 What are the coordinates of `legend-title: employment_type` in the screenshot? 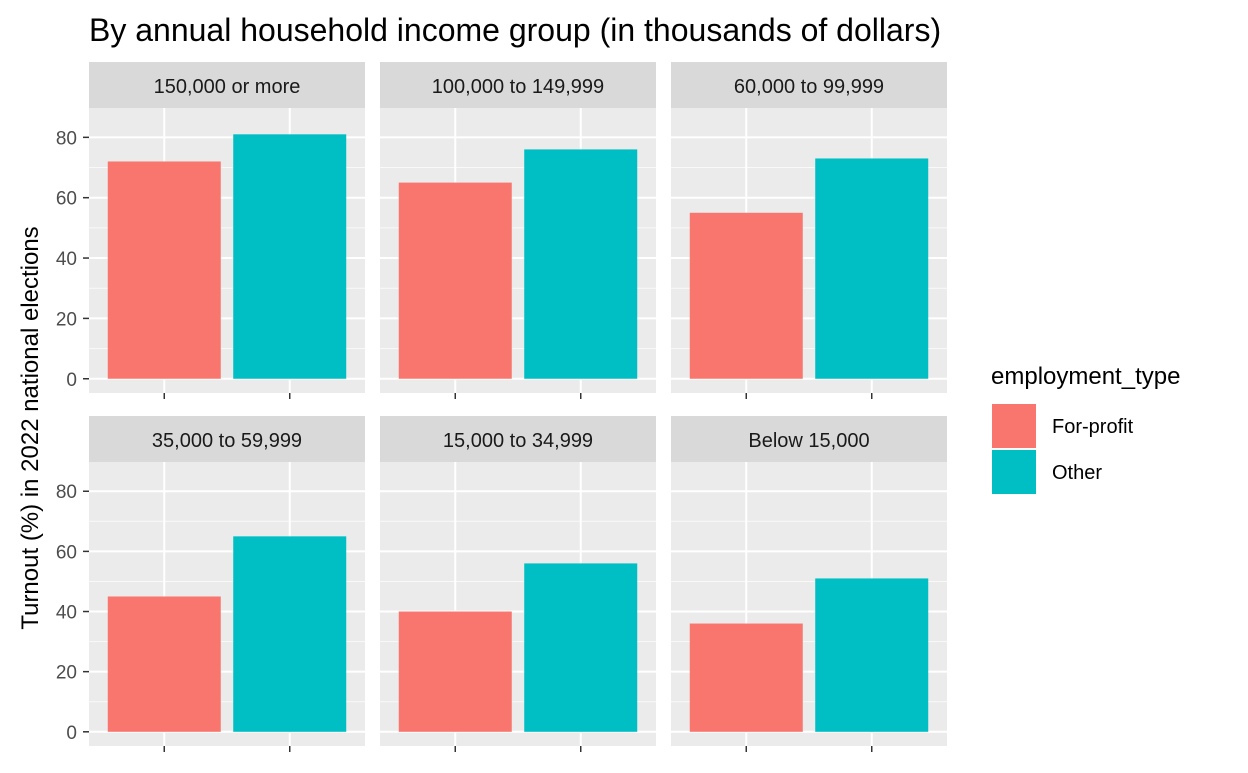 It's located at (1085, 376).